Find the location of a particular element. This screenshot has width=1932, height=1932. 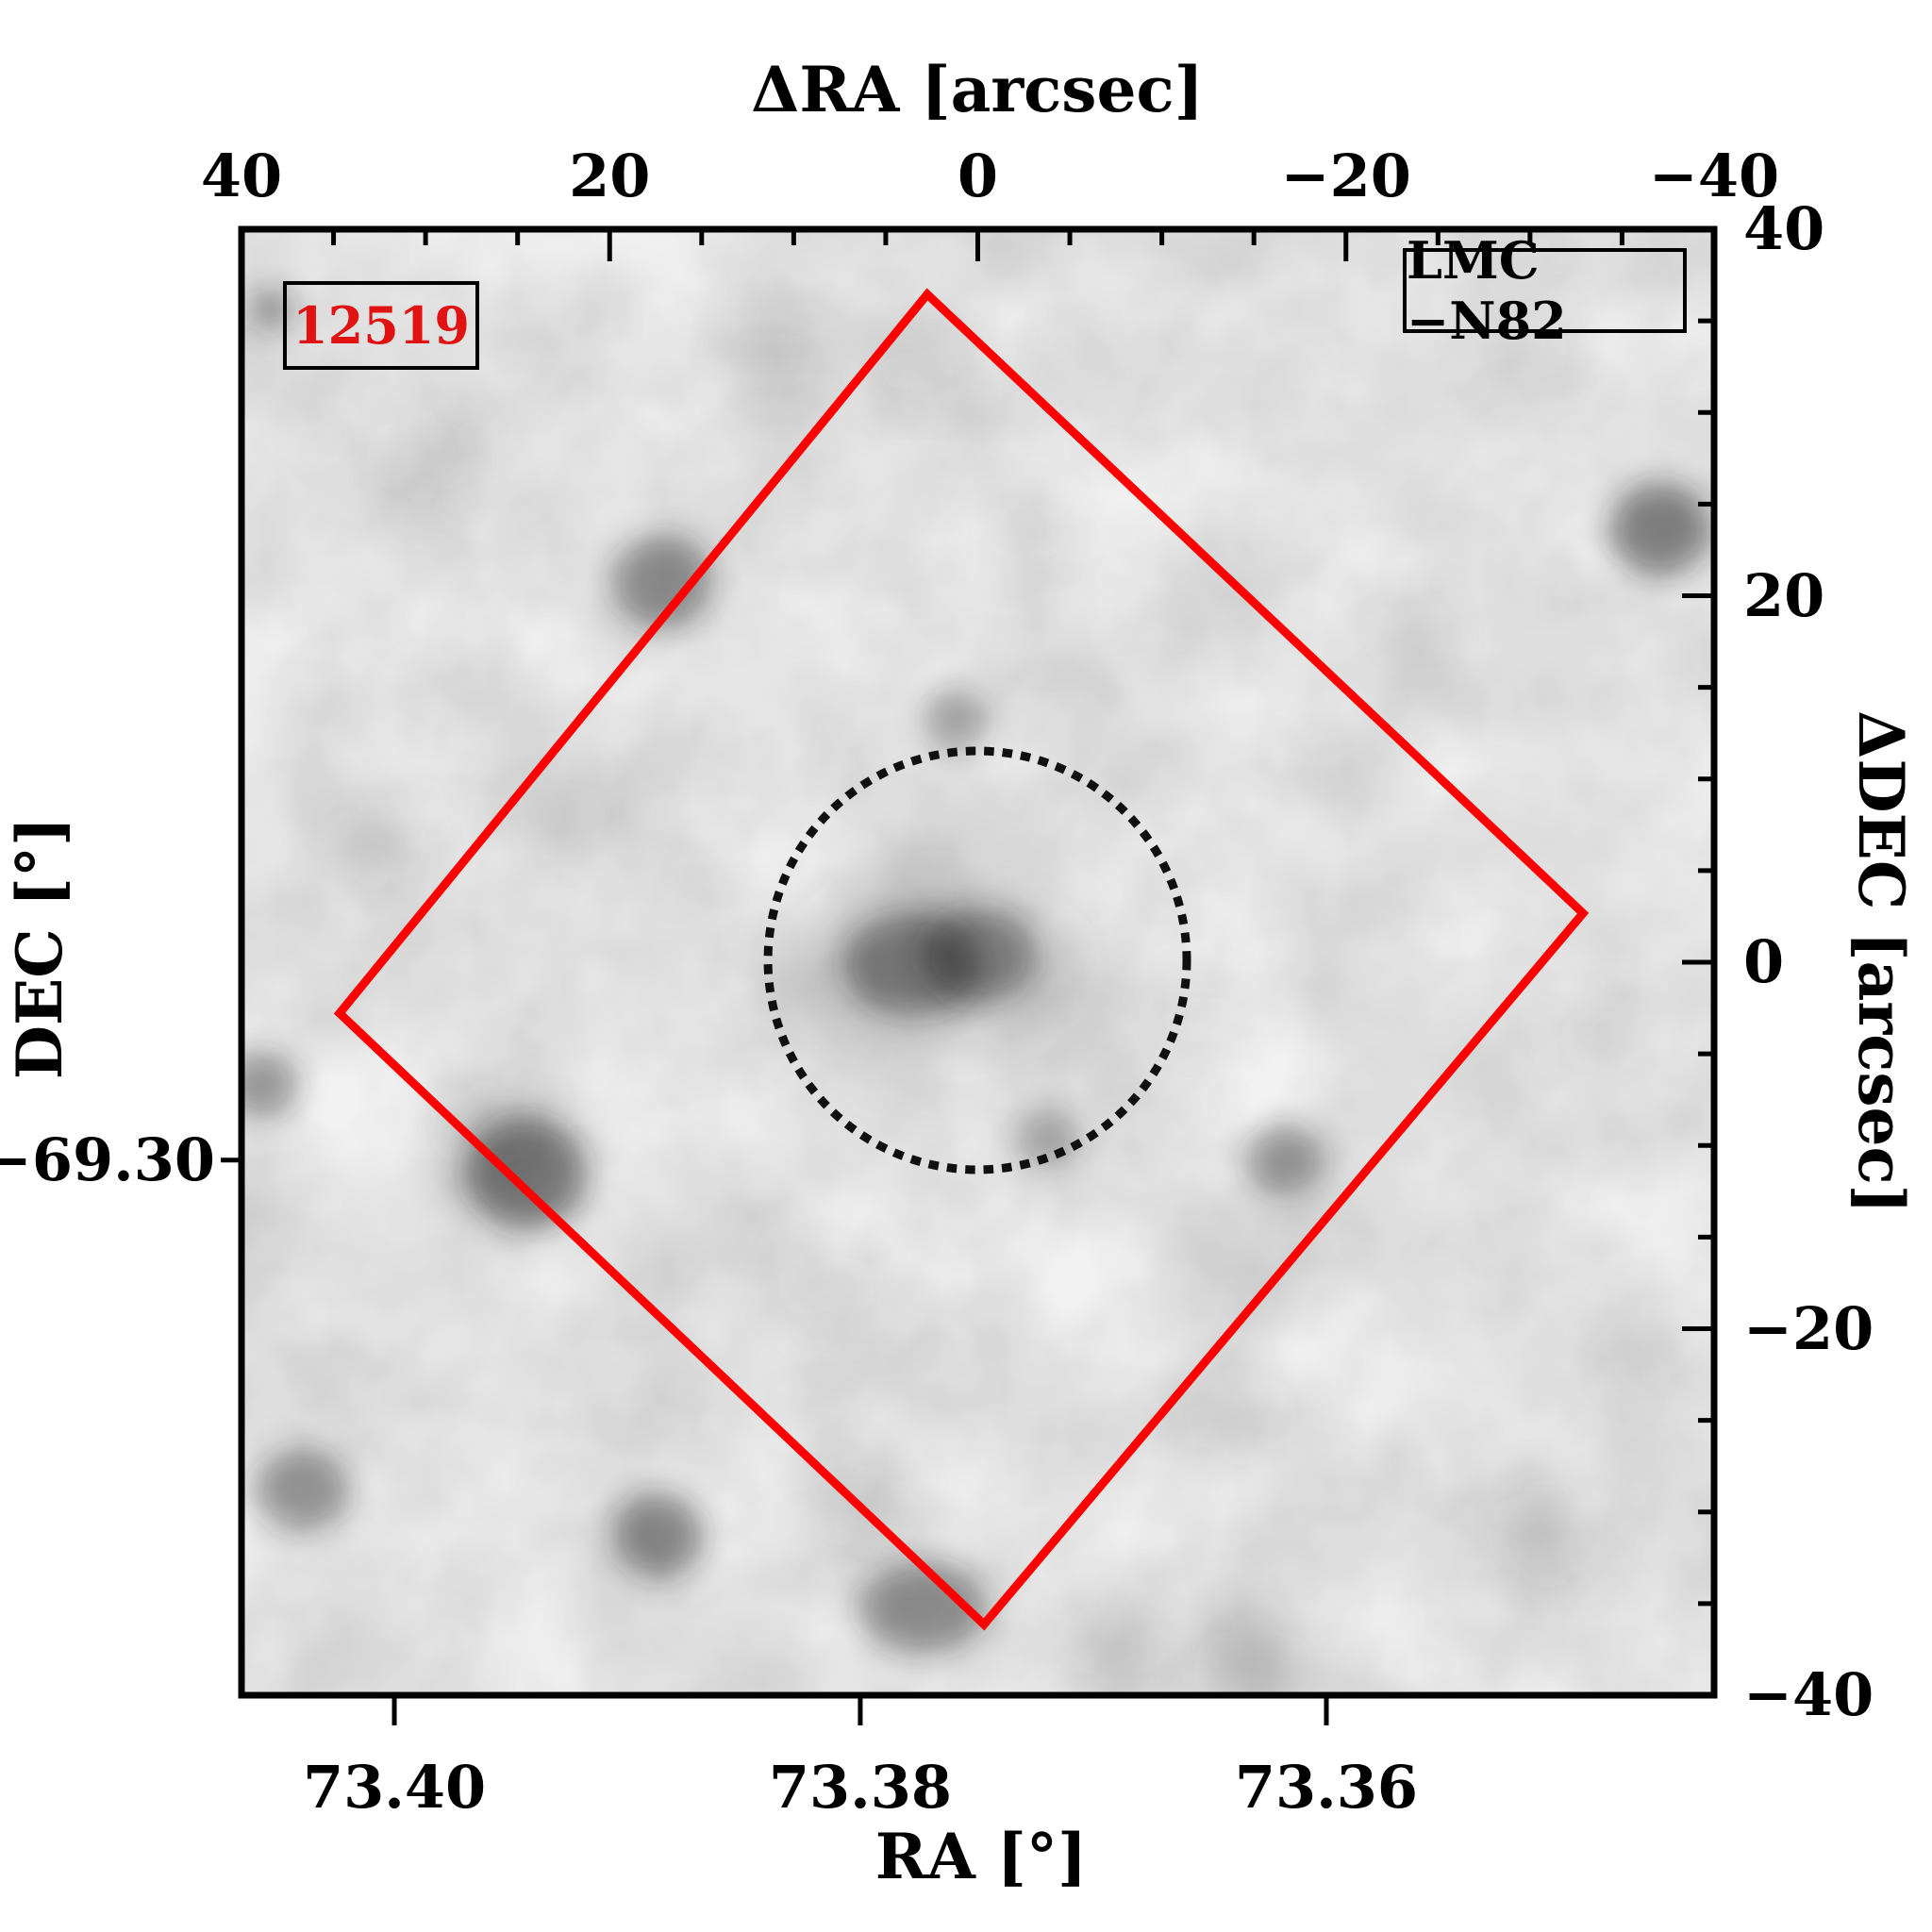

target-id-text: 12519 is located at coordinates (381, 325).